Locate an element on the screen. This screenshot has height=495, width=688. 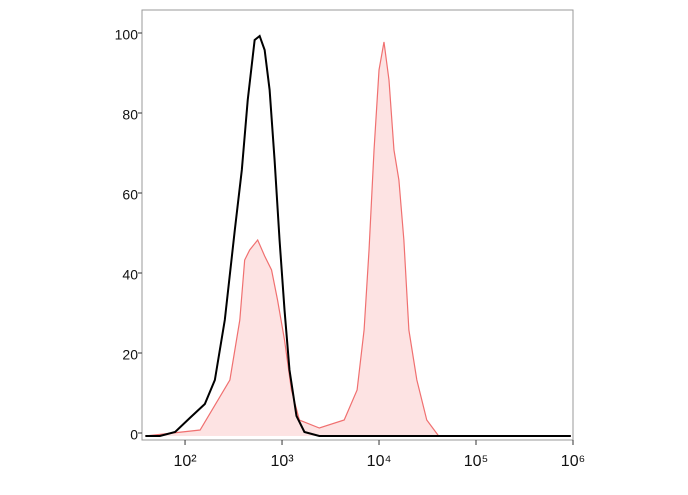
y-tick-label: 60 is located at coordinates (130, 195).